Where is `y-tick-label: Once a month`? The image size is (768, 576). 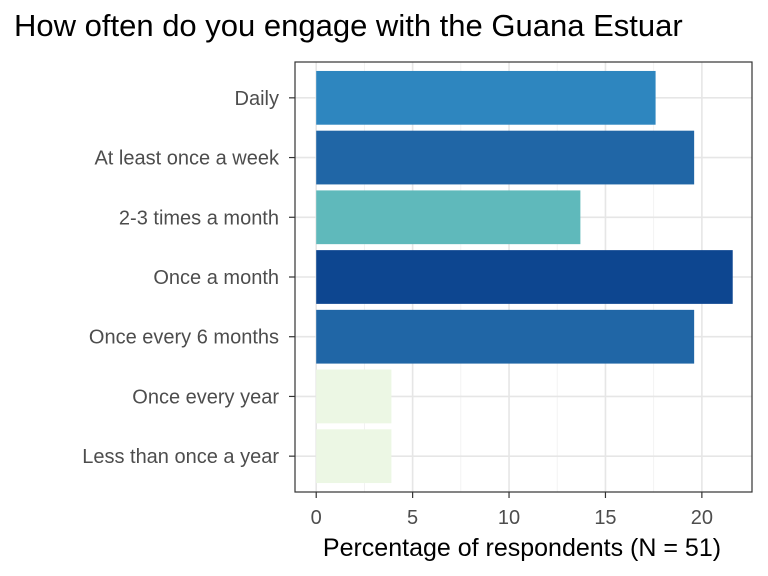 y-tick-label: Once a month is located at coordinates (216, 278).